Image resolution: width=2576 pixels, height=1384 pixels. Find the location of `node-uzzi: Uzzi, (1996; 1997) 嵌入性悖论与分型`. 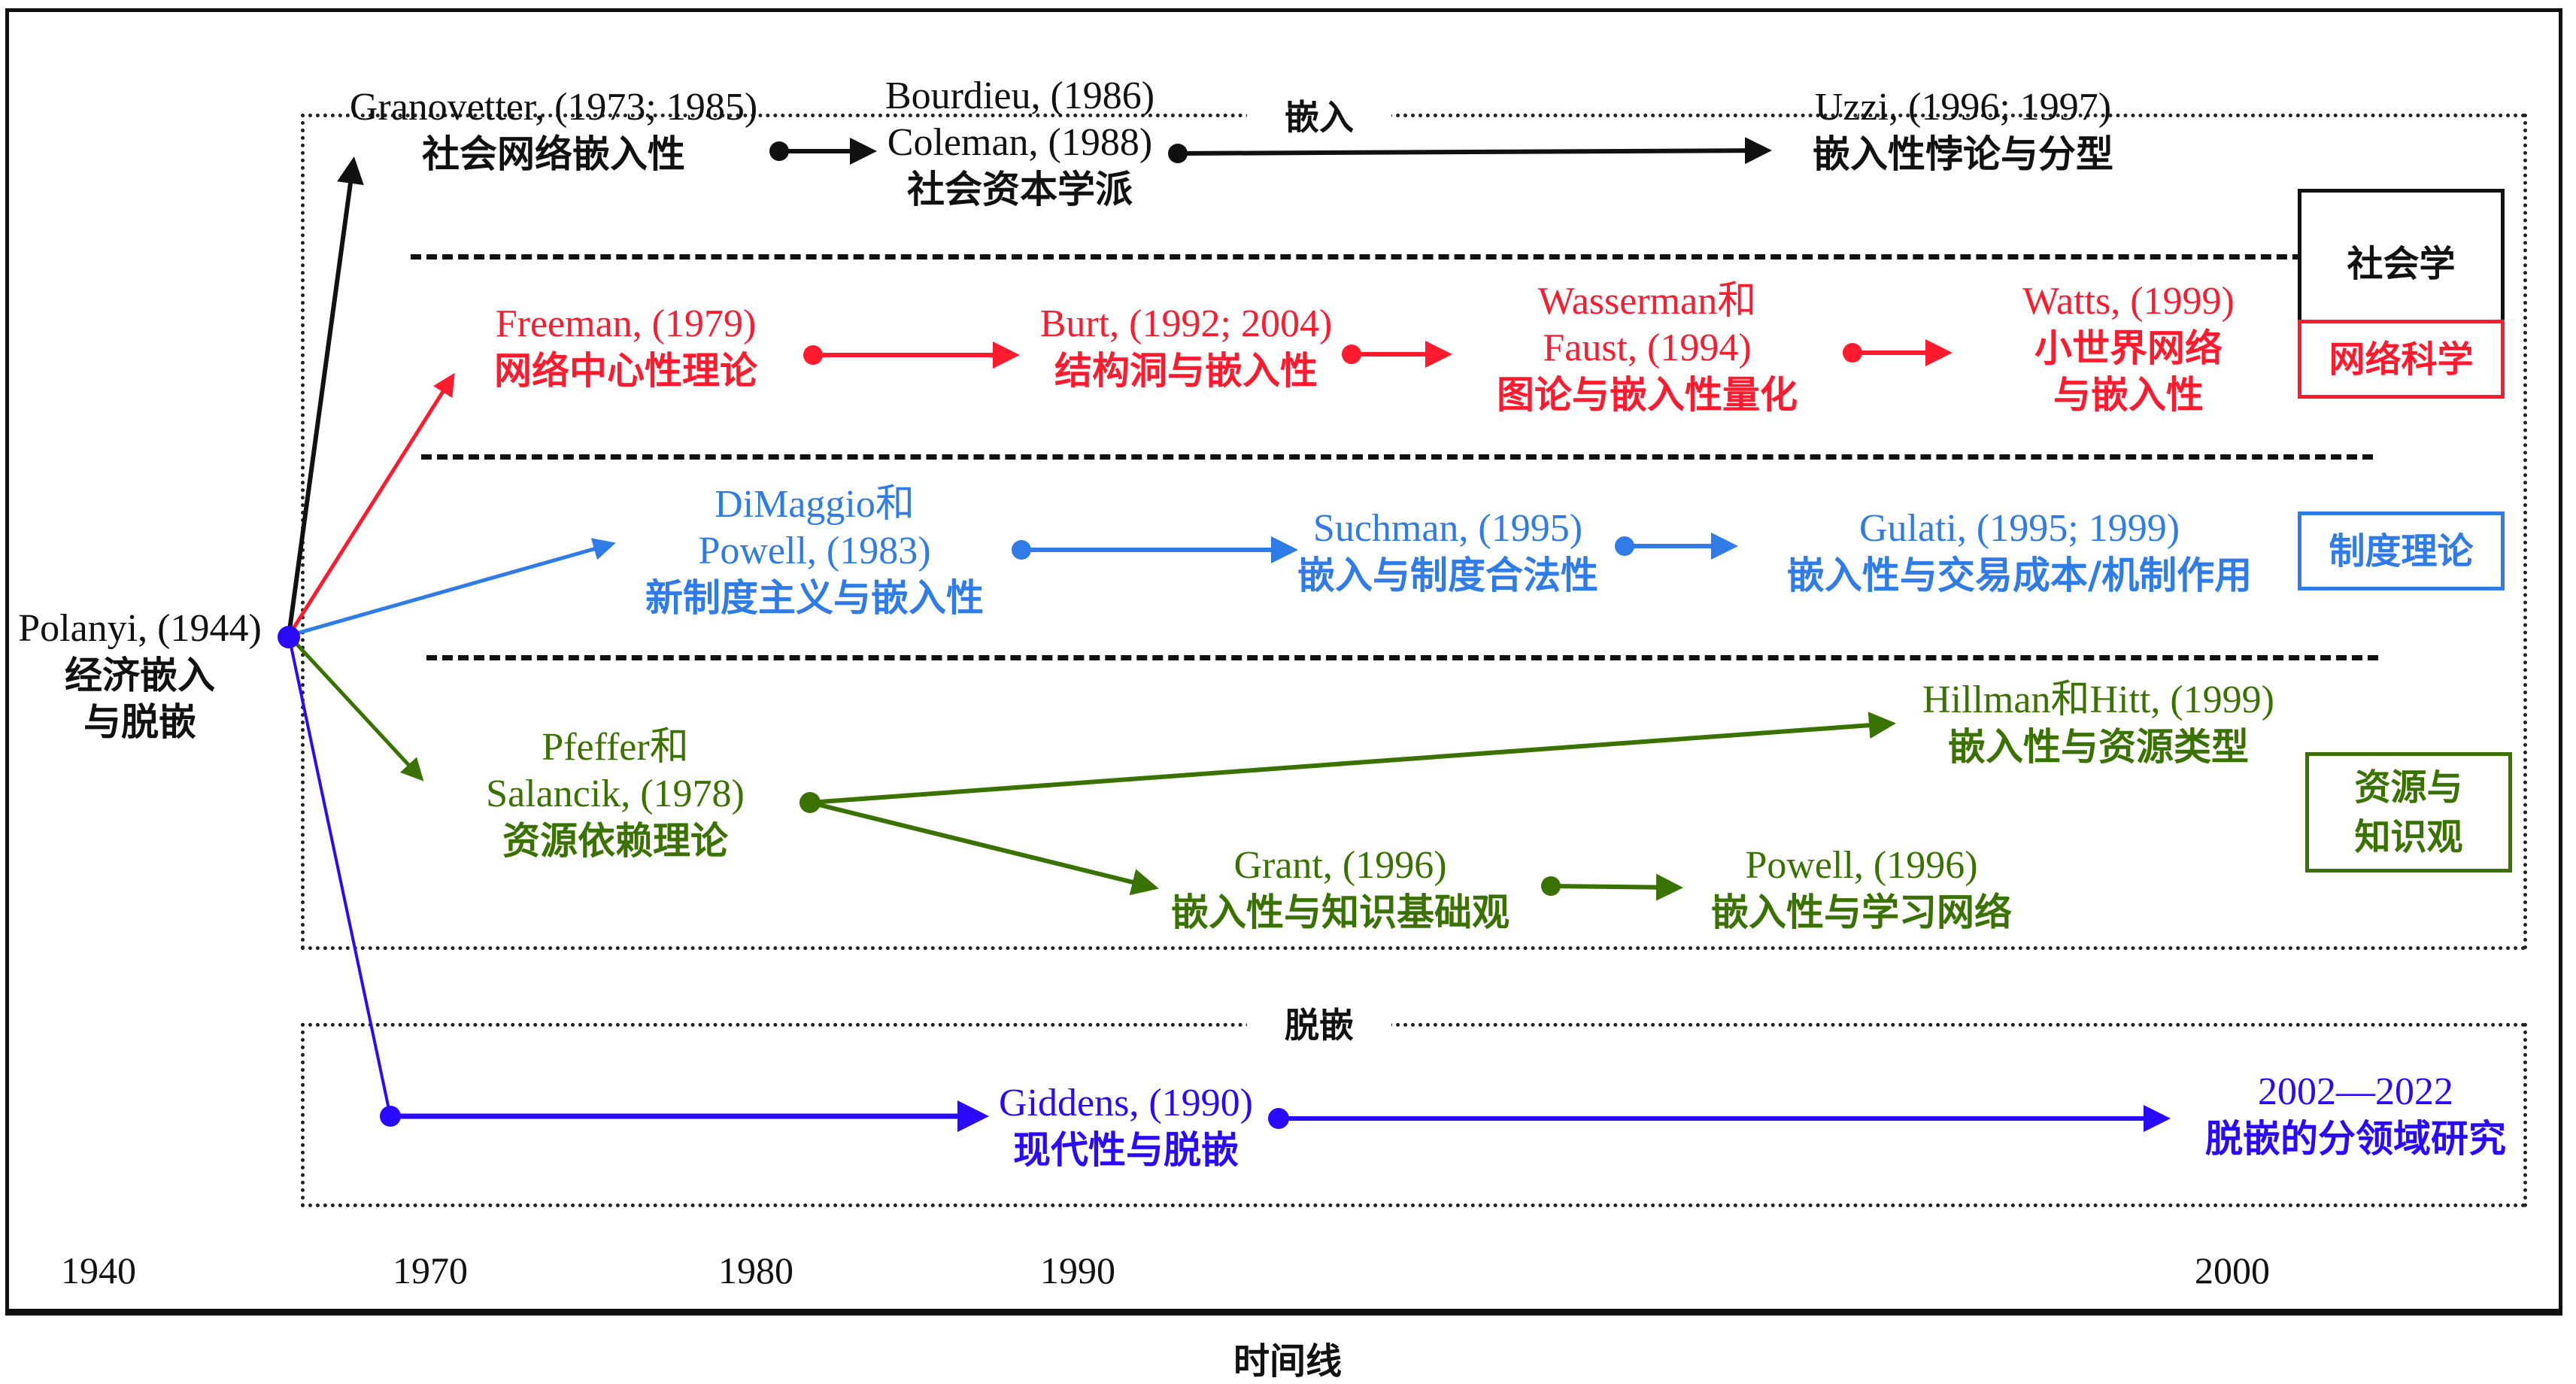

node-uzzi: Uzzi, (1996; 1997) 嵌入性悖论与分型 is located at coordinates (1963, 131).